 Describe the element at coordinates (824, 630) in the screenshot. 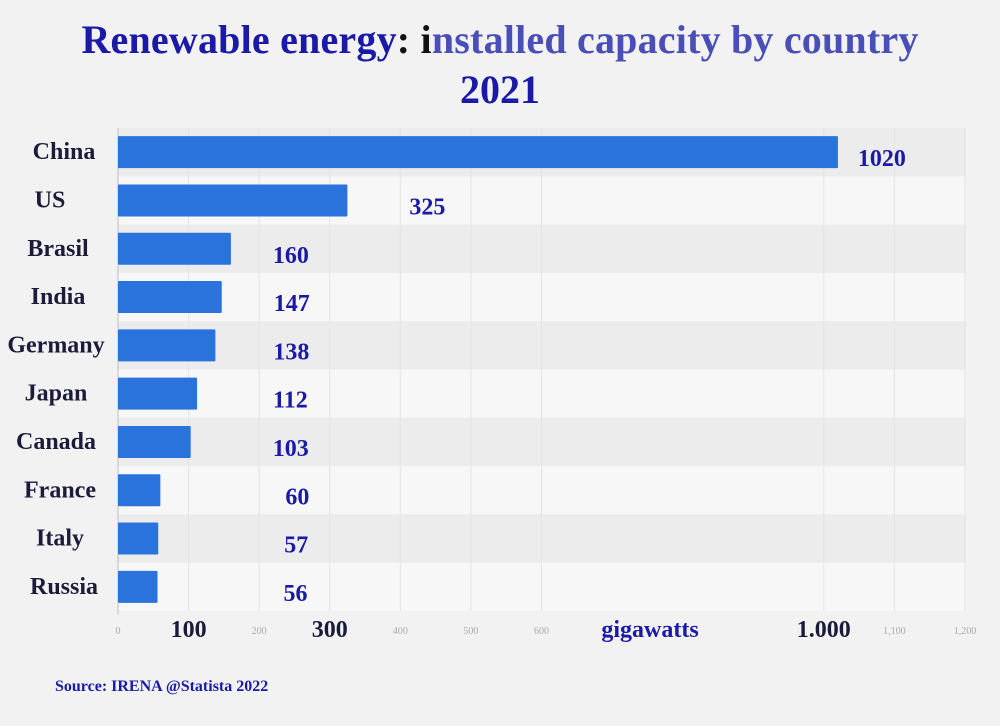

I see `x-tick-label-1000: 1.000` at that location.